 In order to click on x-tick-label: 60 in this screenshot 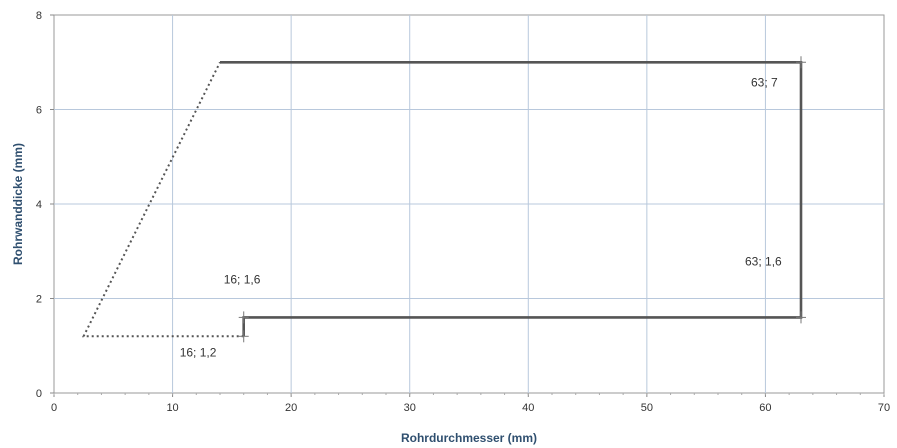, I will do `click(765, 408)`.